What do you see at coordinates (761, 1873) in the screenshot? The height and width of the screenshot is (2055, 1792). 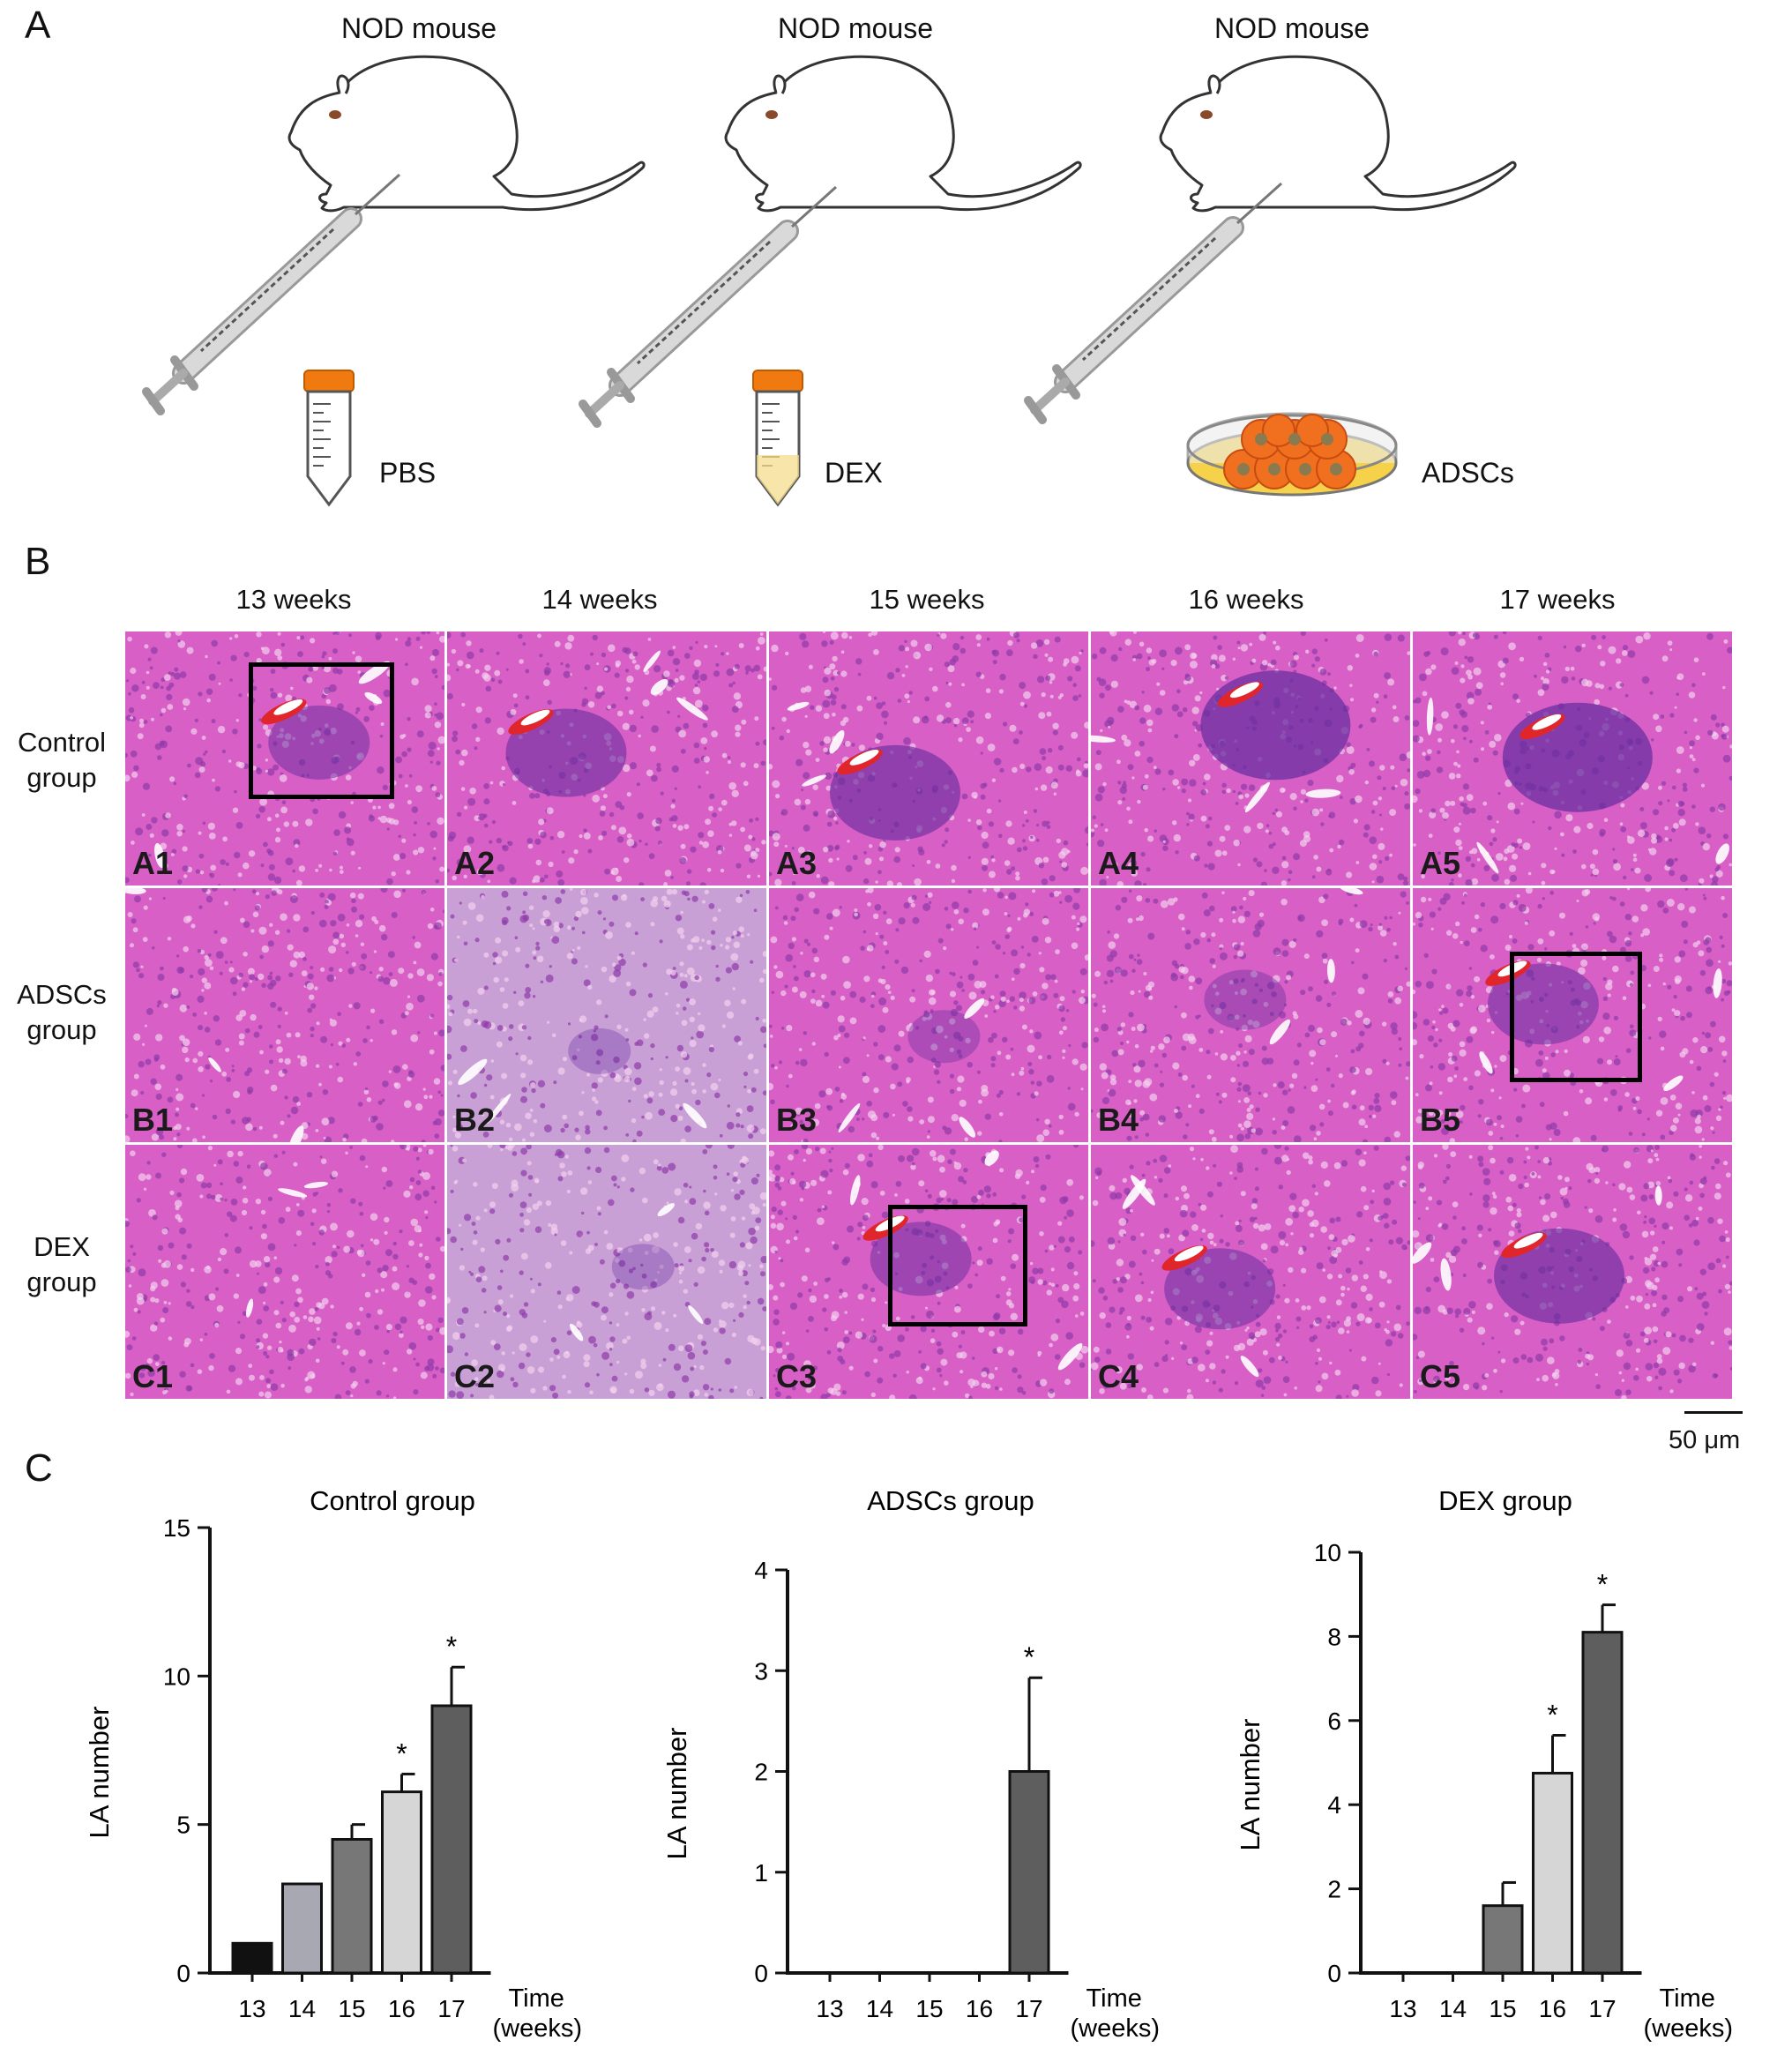 I see `y-tick-label: 1` at bounding box center [761, 1873].